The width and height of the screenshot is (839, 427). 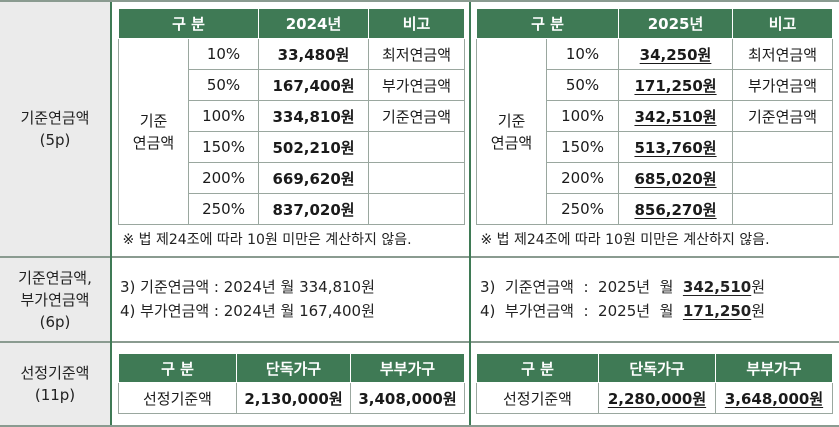 I want to click on value-text: 2,280,000원, so click(x=657, y=398).